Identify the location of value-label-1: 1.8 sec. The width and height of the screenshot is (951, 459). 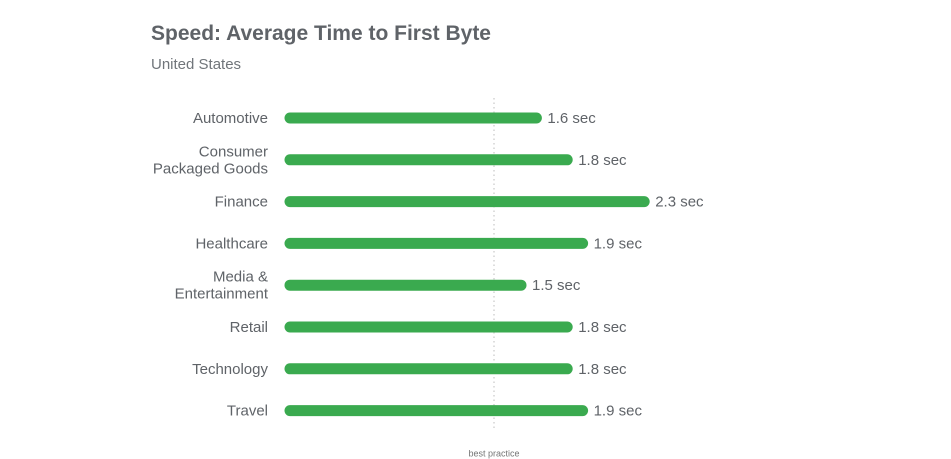
(602, 160).